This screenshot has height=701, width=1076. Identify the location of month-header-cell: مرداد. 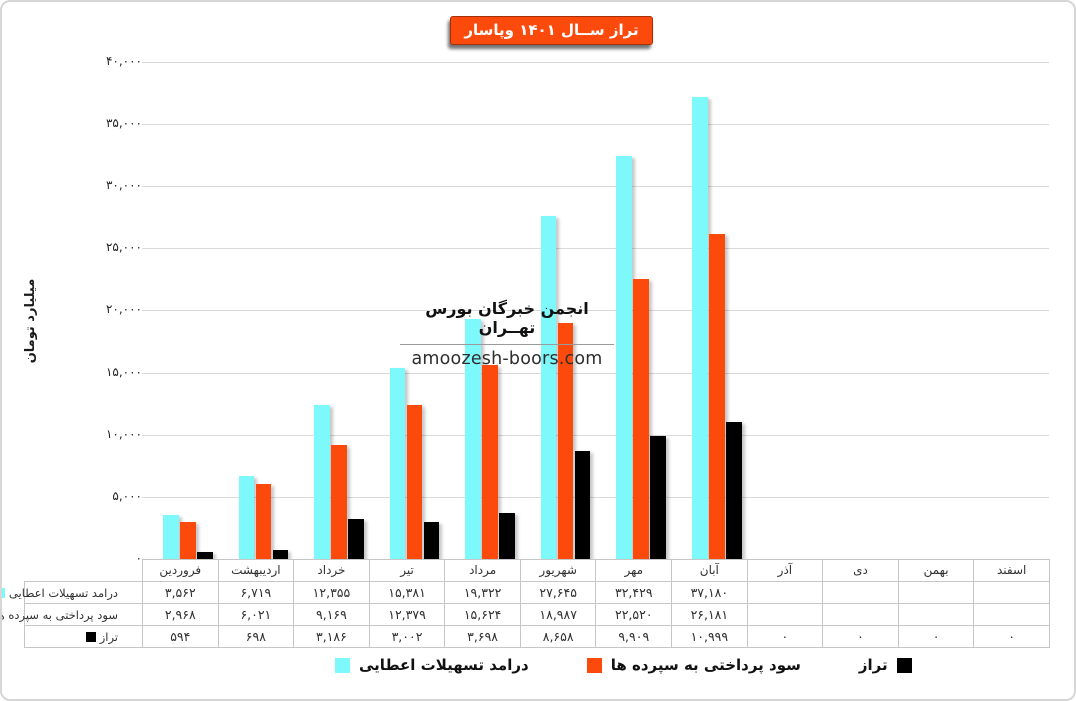
(483, 571).